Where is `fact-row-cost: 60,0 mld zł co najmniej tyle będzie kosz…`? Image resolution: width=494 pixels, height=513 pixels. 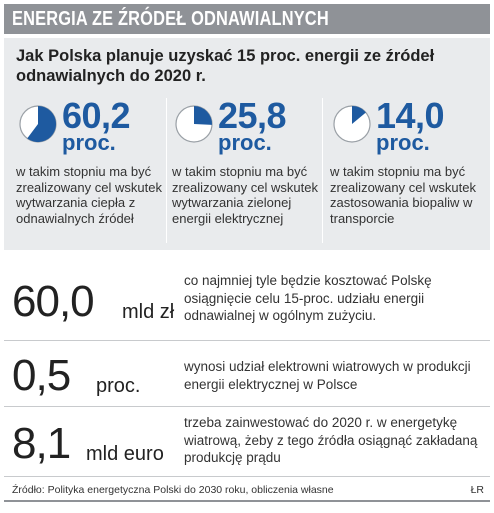 fact-row-cost: 60,0 mld zł co najmniej tyle będzie kosz… is located at coordinates (247, 304).